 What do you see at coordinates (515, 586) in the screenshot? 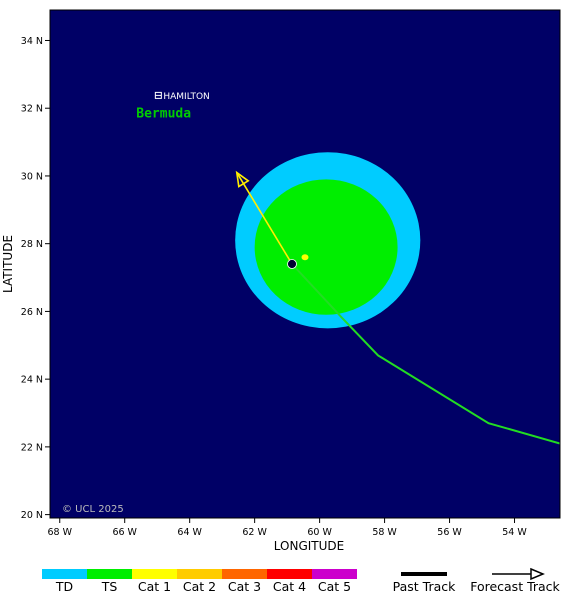
I see `forecast-track-legend-label: Forecast Track` at bounding box center [515, 586].